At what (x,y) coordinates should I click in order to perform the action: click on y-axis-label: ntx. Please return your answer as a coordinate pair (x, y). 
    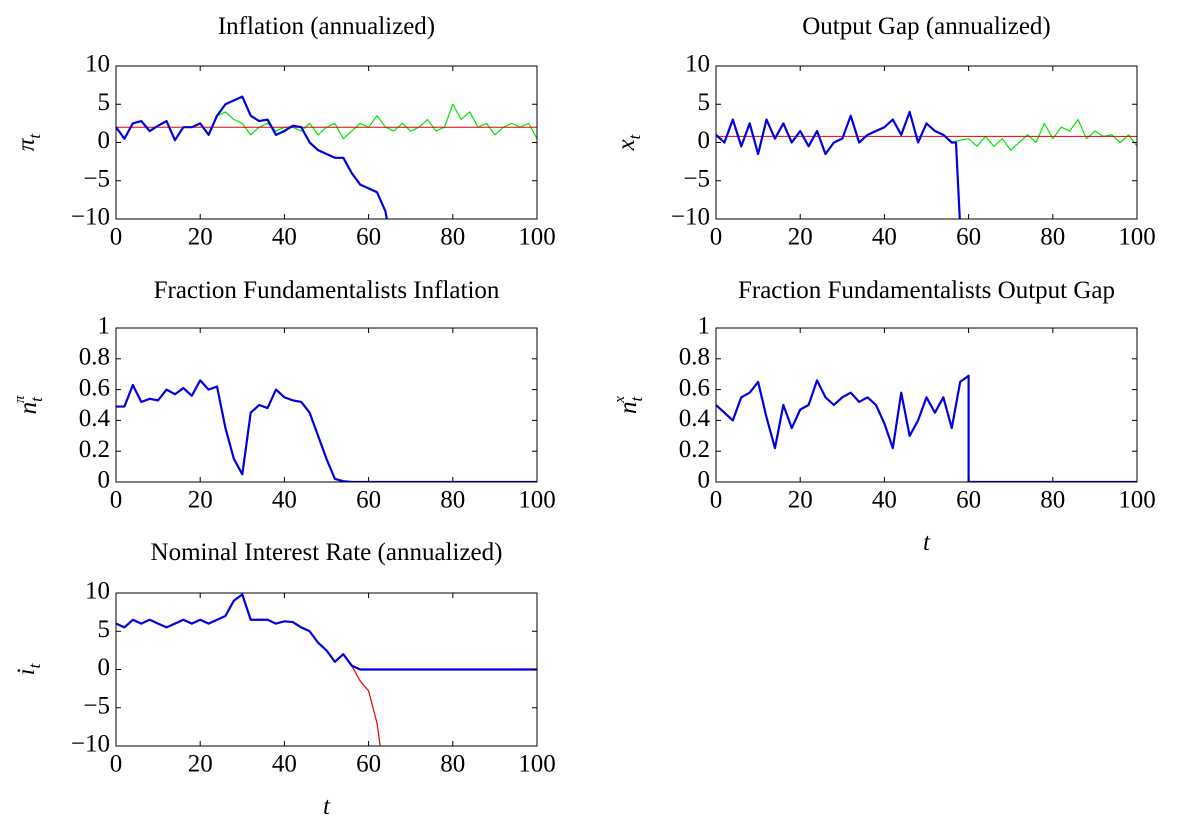
    Looking at the image, I should click on (629, 404).